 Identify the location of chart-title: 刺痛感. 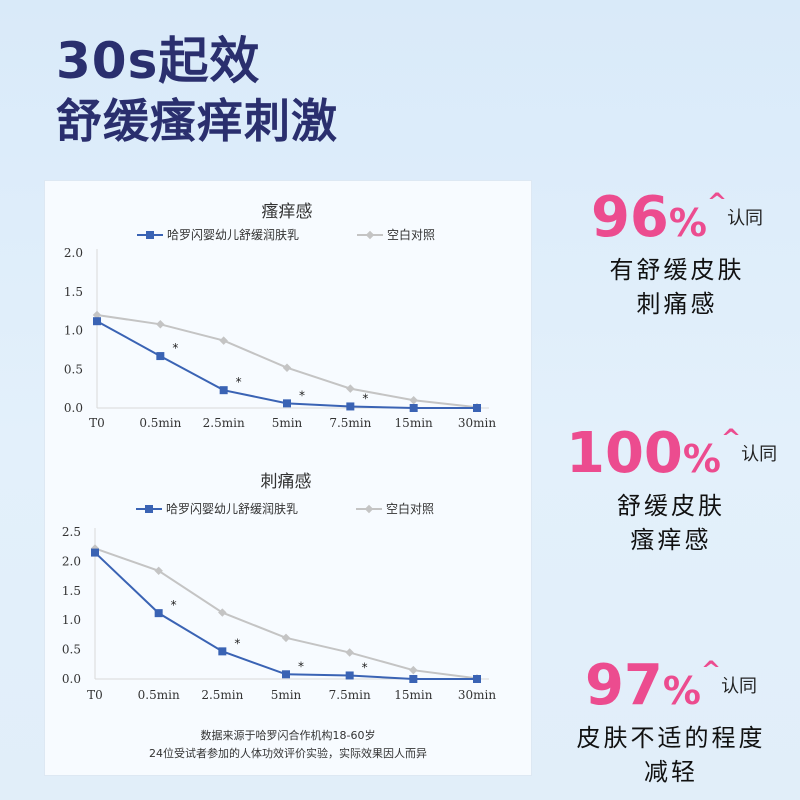
(286, 482).